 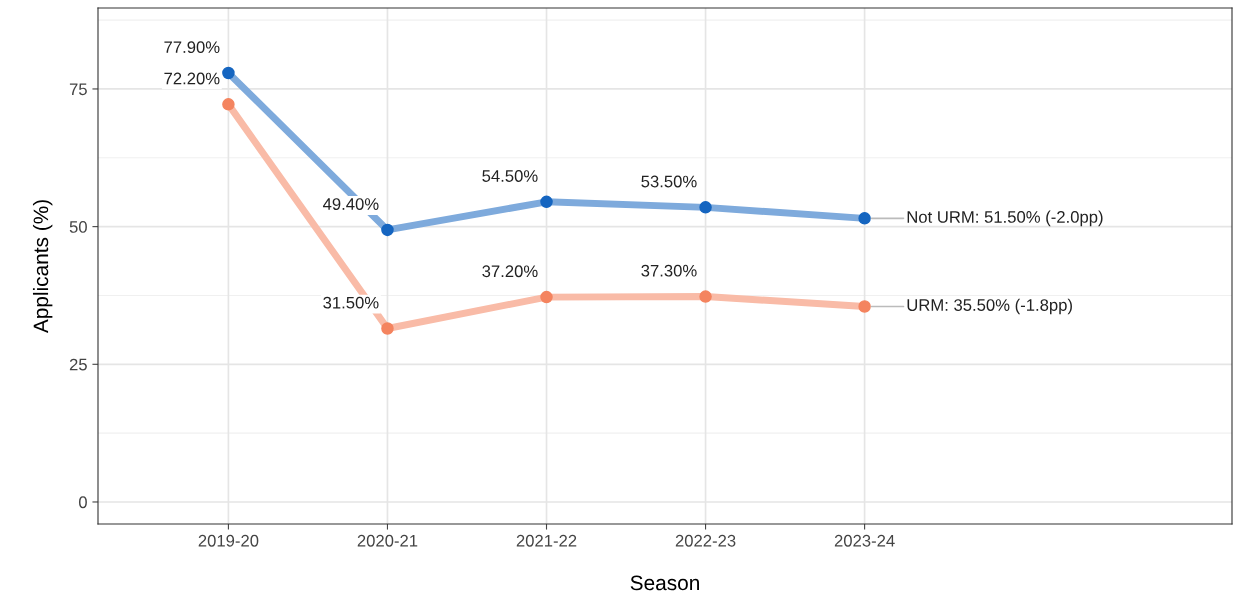 What do you see at coordinates (864, 540) in the screenshot?
I see `x-tick-label: 2023-24` at bounding box center [864, 540].